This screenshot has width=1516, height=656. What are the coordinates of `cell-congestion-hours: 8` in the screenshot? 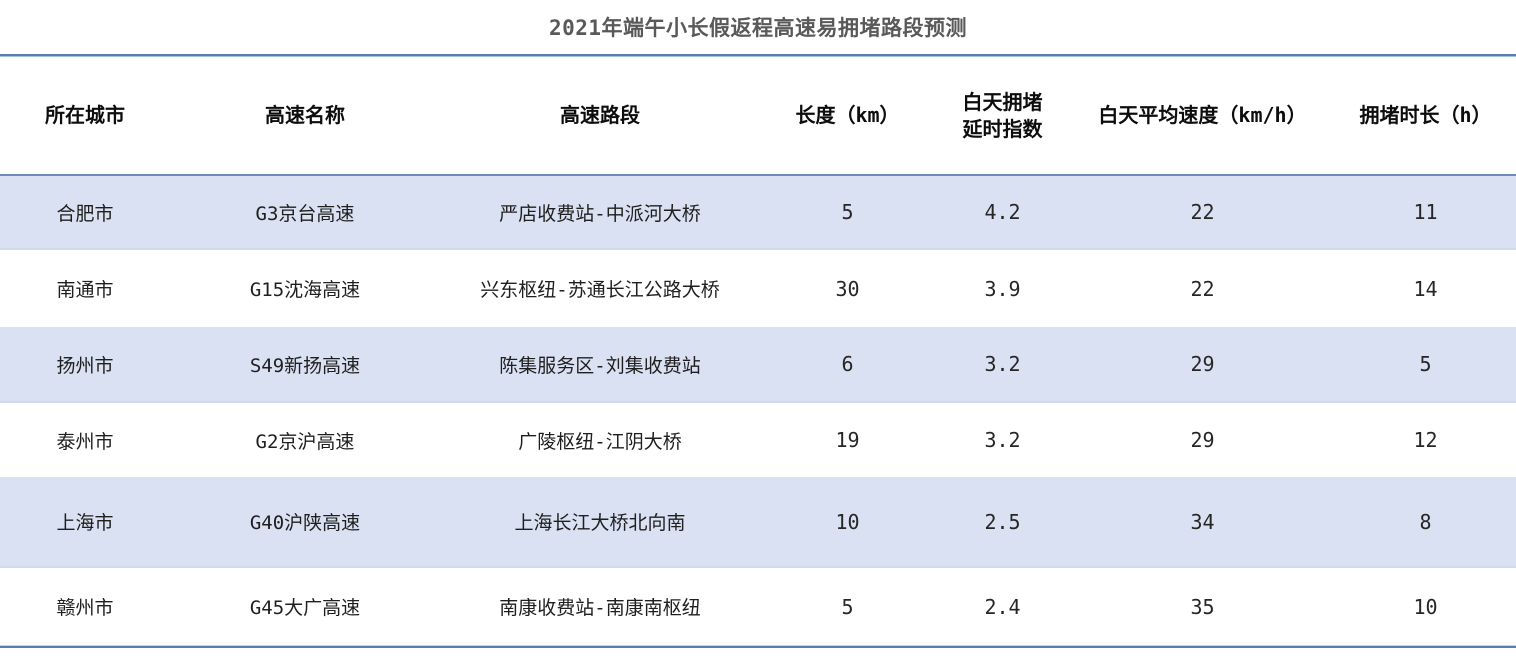 It's located at (1425, 521).